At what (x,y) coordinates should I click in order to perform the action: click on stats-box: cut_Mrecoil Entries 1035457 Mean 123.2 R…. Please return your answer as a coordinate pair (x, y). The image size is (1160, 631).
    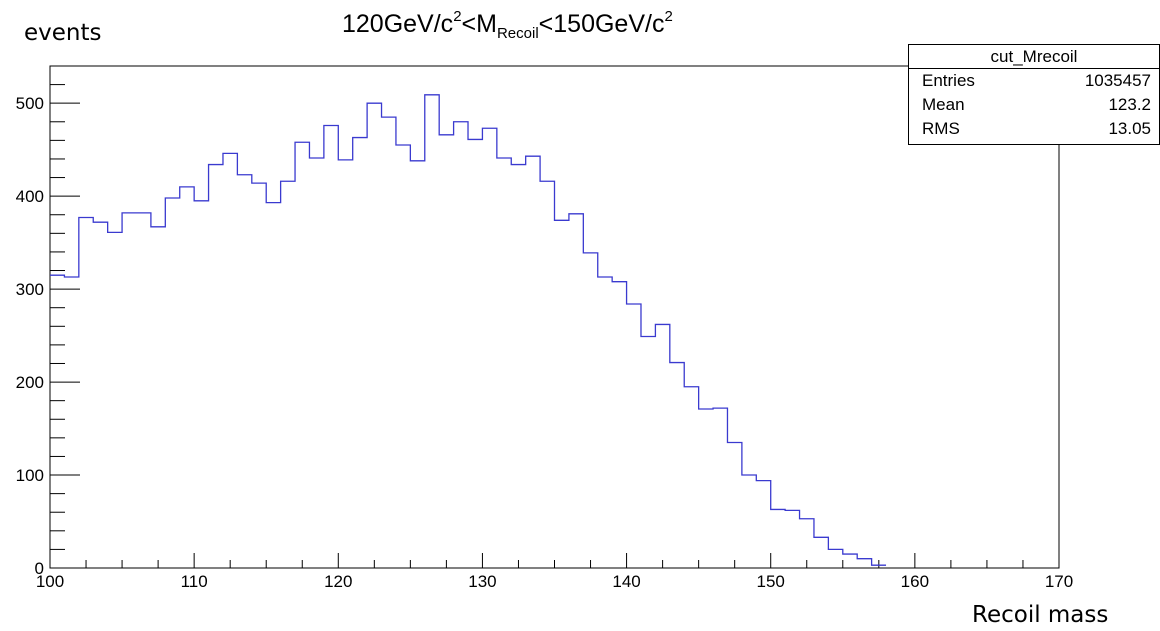
    Looking at the image, I should click on (1034, 94).